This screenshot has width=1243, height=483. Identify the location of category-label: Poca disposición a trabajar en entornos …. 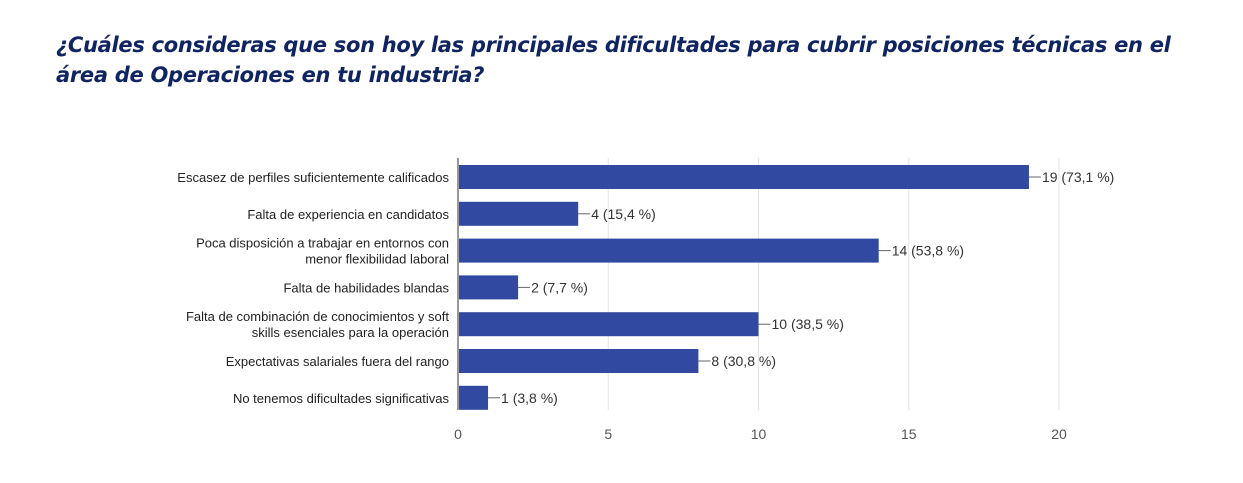
(322, 243).